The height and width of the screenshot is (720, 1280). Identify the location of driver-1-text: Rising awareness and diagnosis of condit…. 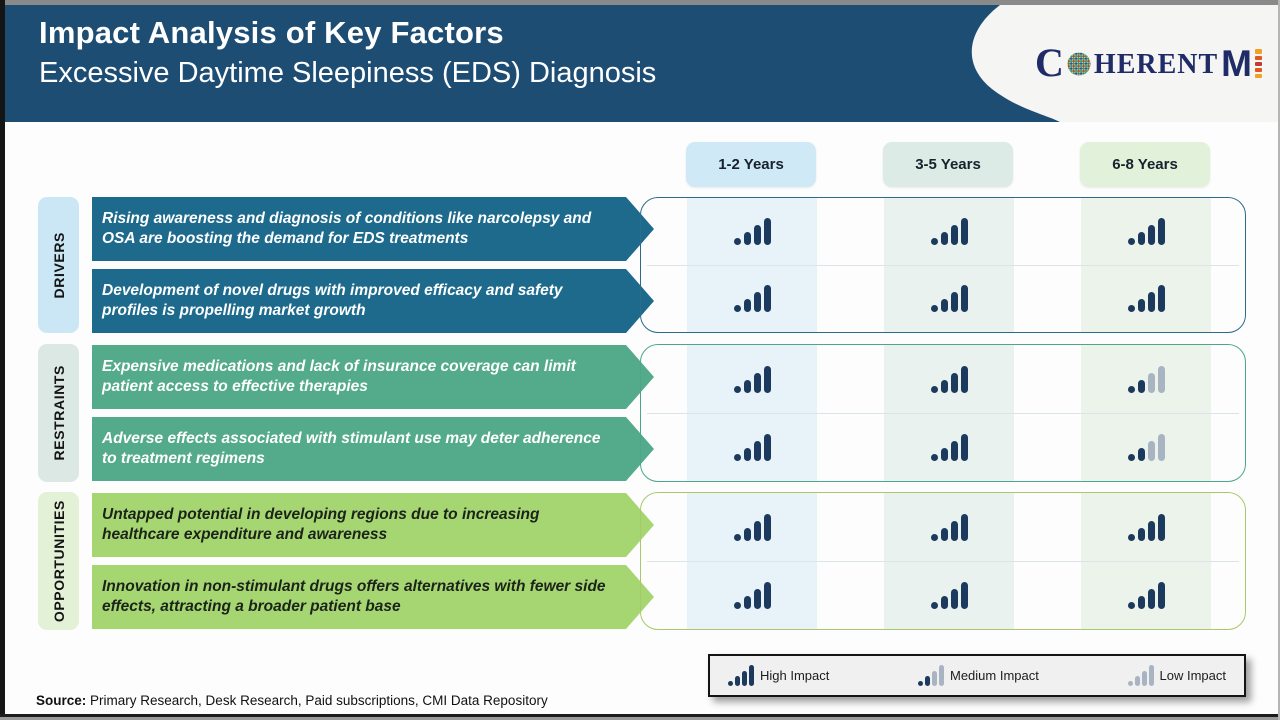
(347, 228).